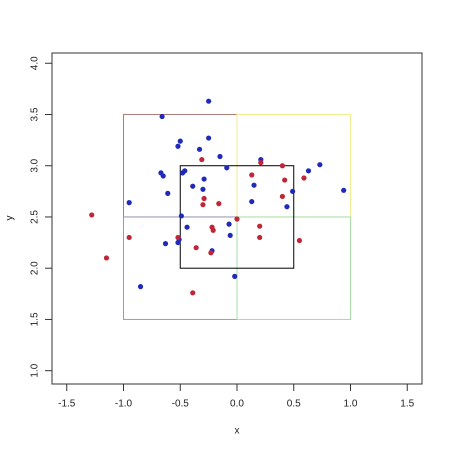 The height and width of the screenshot is (449, 450). Describe the element at coordinates (10, 218) in the screenshot. I see `y-axis-label: y` at that location.